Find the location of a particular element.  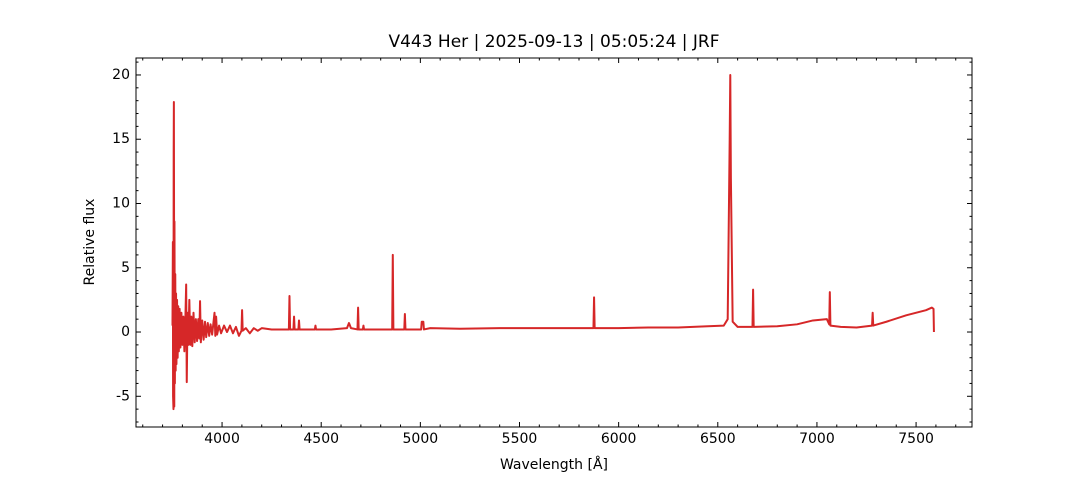

y-tick-label: 15 is located at coordinates (121, 139).